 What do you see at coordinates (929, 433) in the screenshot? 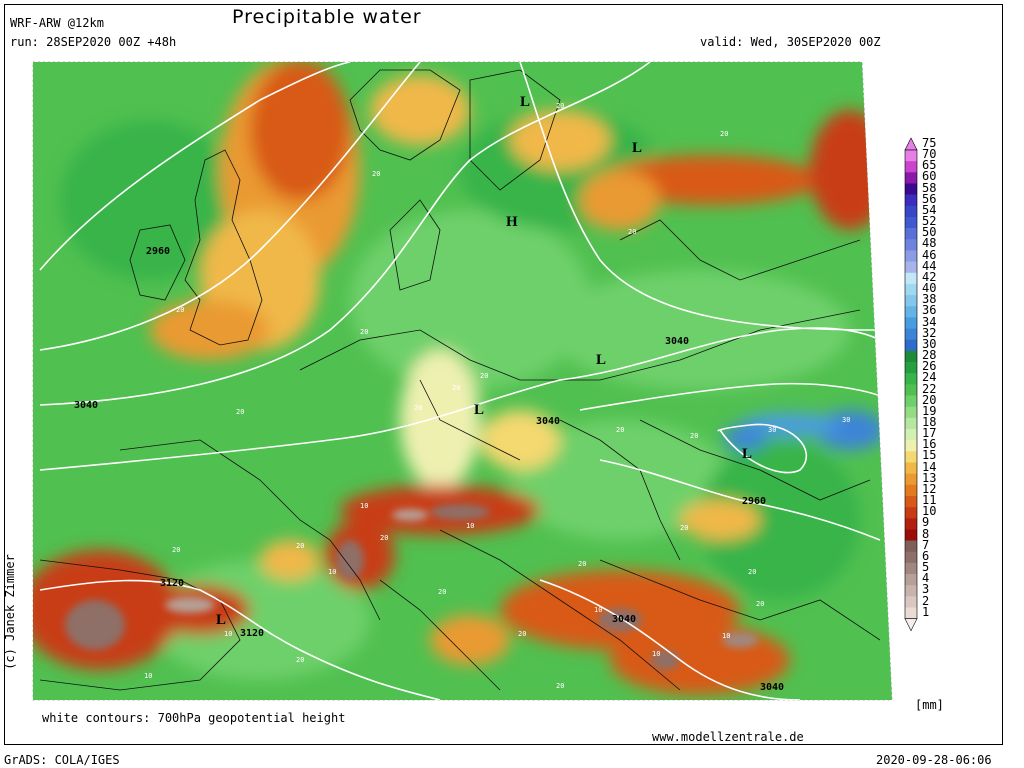
I see `legend-tick-label: 17` at bounding box center [929, 433].